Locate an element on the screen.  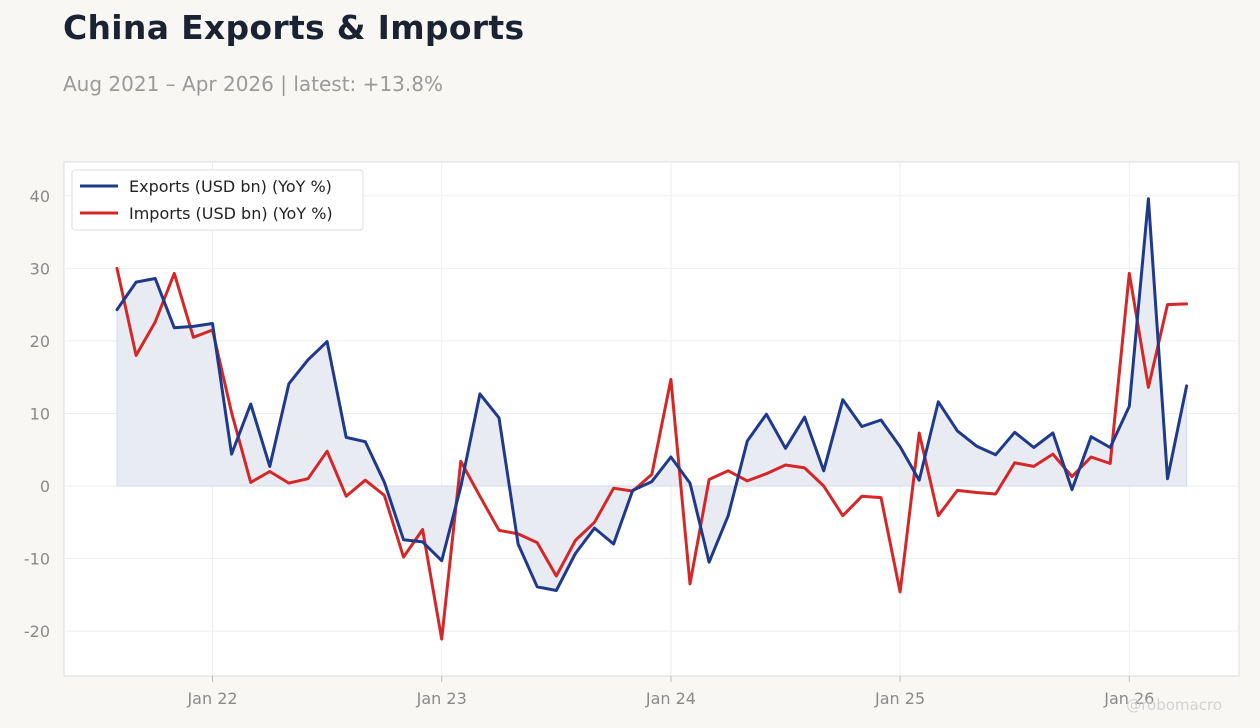
x-tick-label: Jan 25 is located at coordinates (899, 698).